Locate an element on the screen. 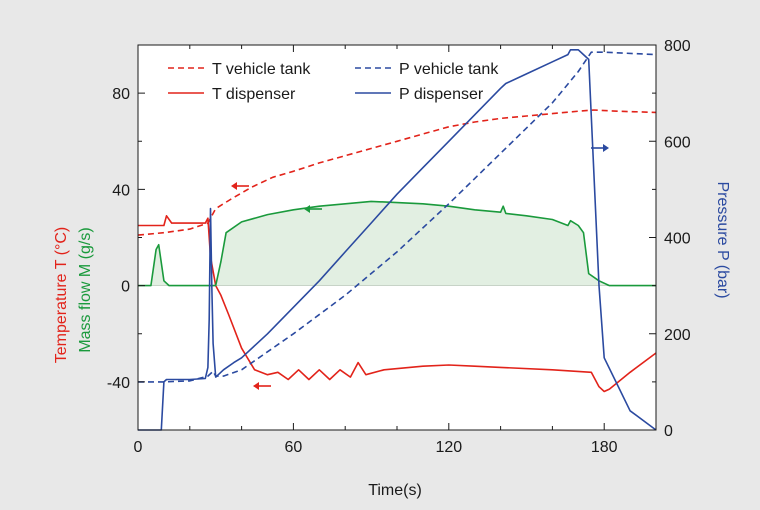 The width and height of the screenshot is (760, 510). right-tick-label: 0 is located at coordinates (668, 431).